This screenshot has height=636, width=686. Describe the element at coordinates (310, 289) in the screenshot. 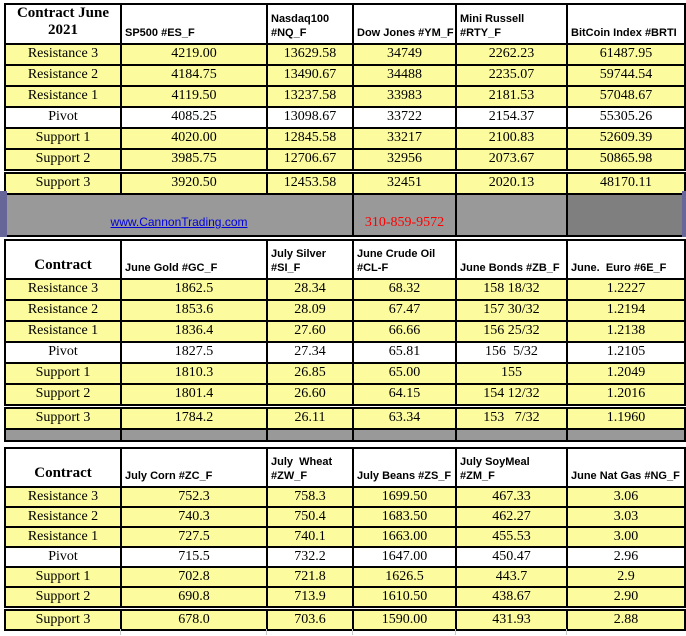

I see `value-cell: 28.34` at that location.